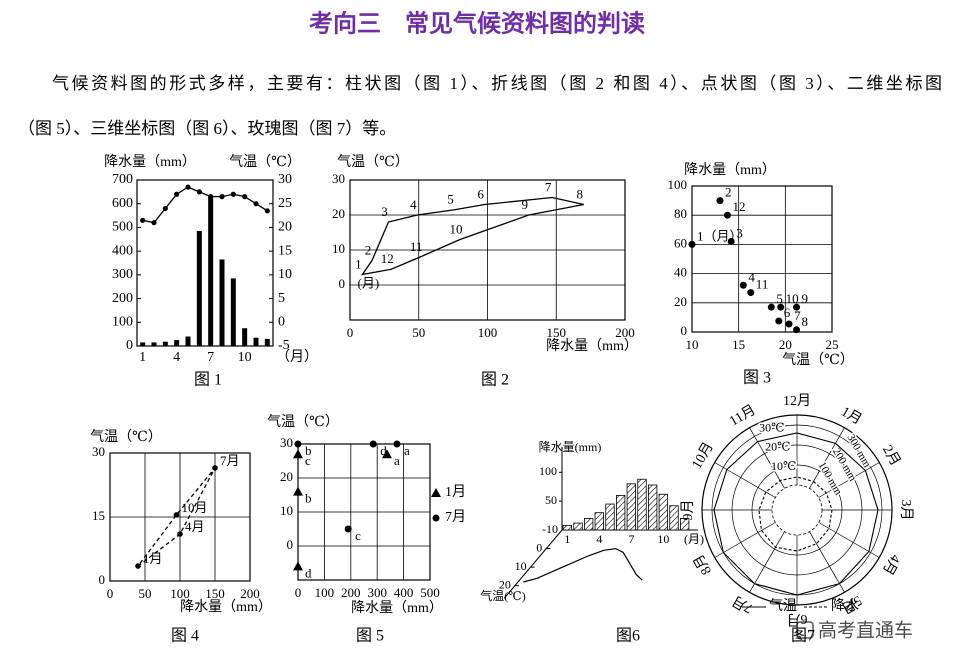  Describe the element at coordinates (832, 344) in the screenshot. I see `x-tick-label: 25` at that location.